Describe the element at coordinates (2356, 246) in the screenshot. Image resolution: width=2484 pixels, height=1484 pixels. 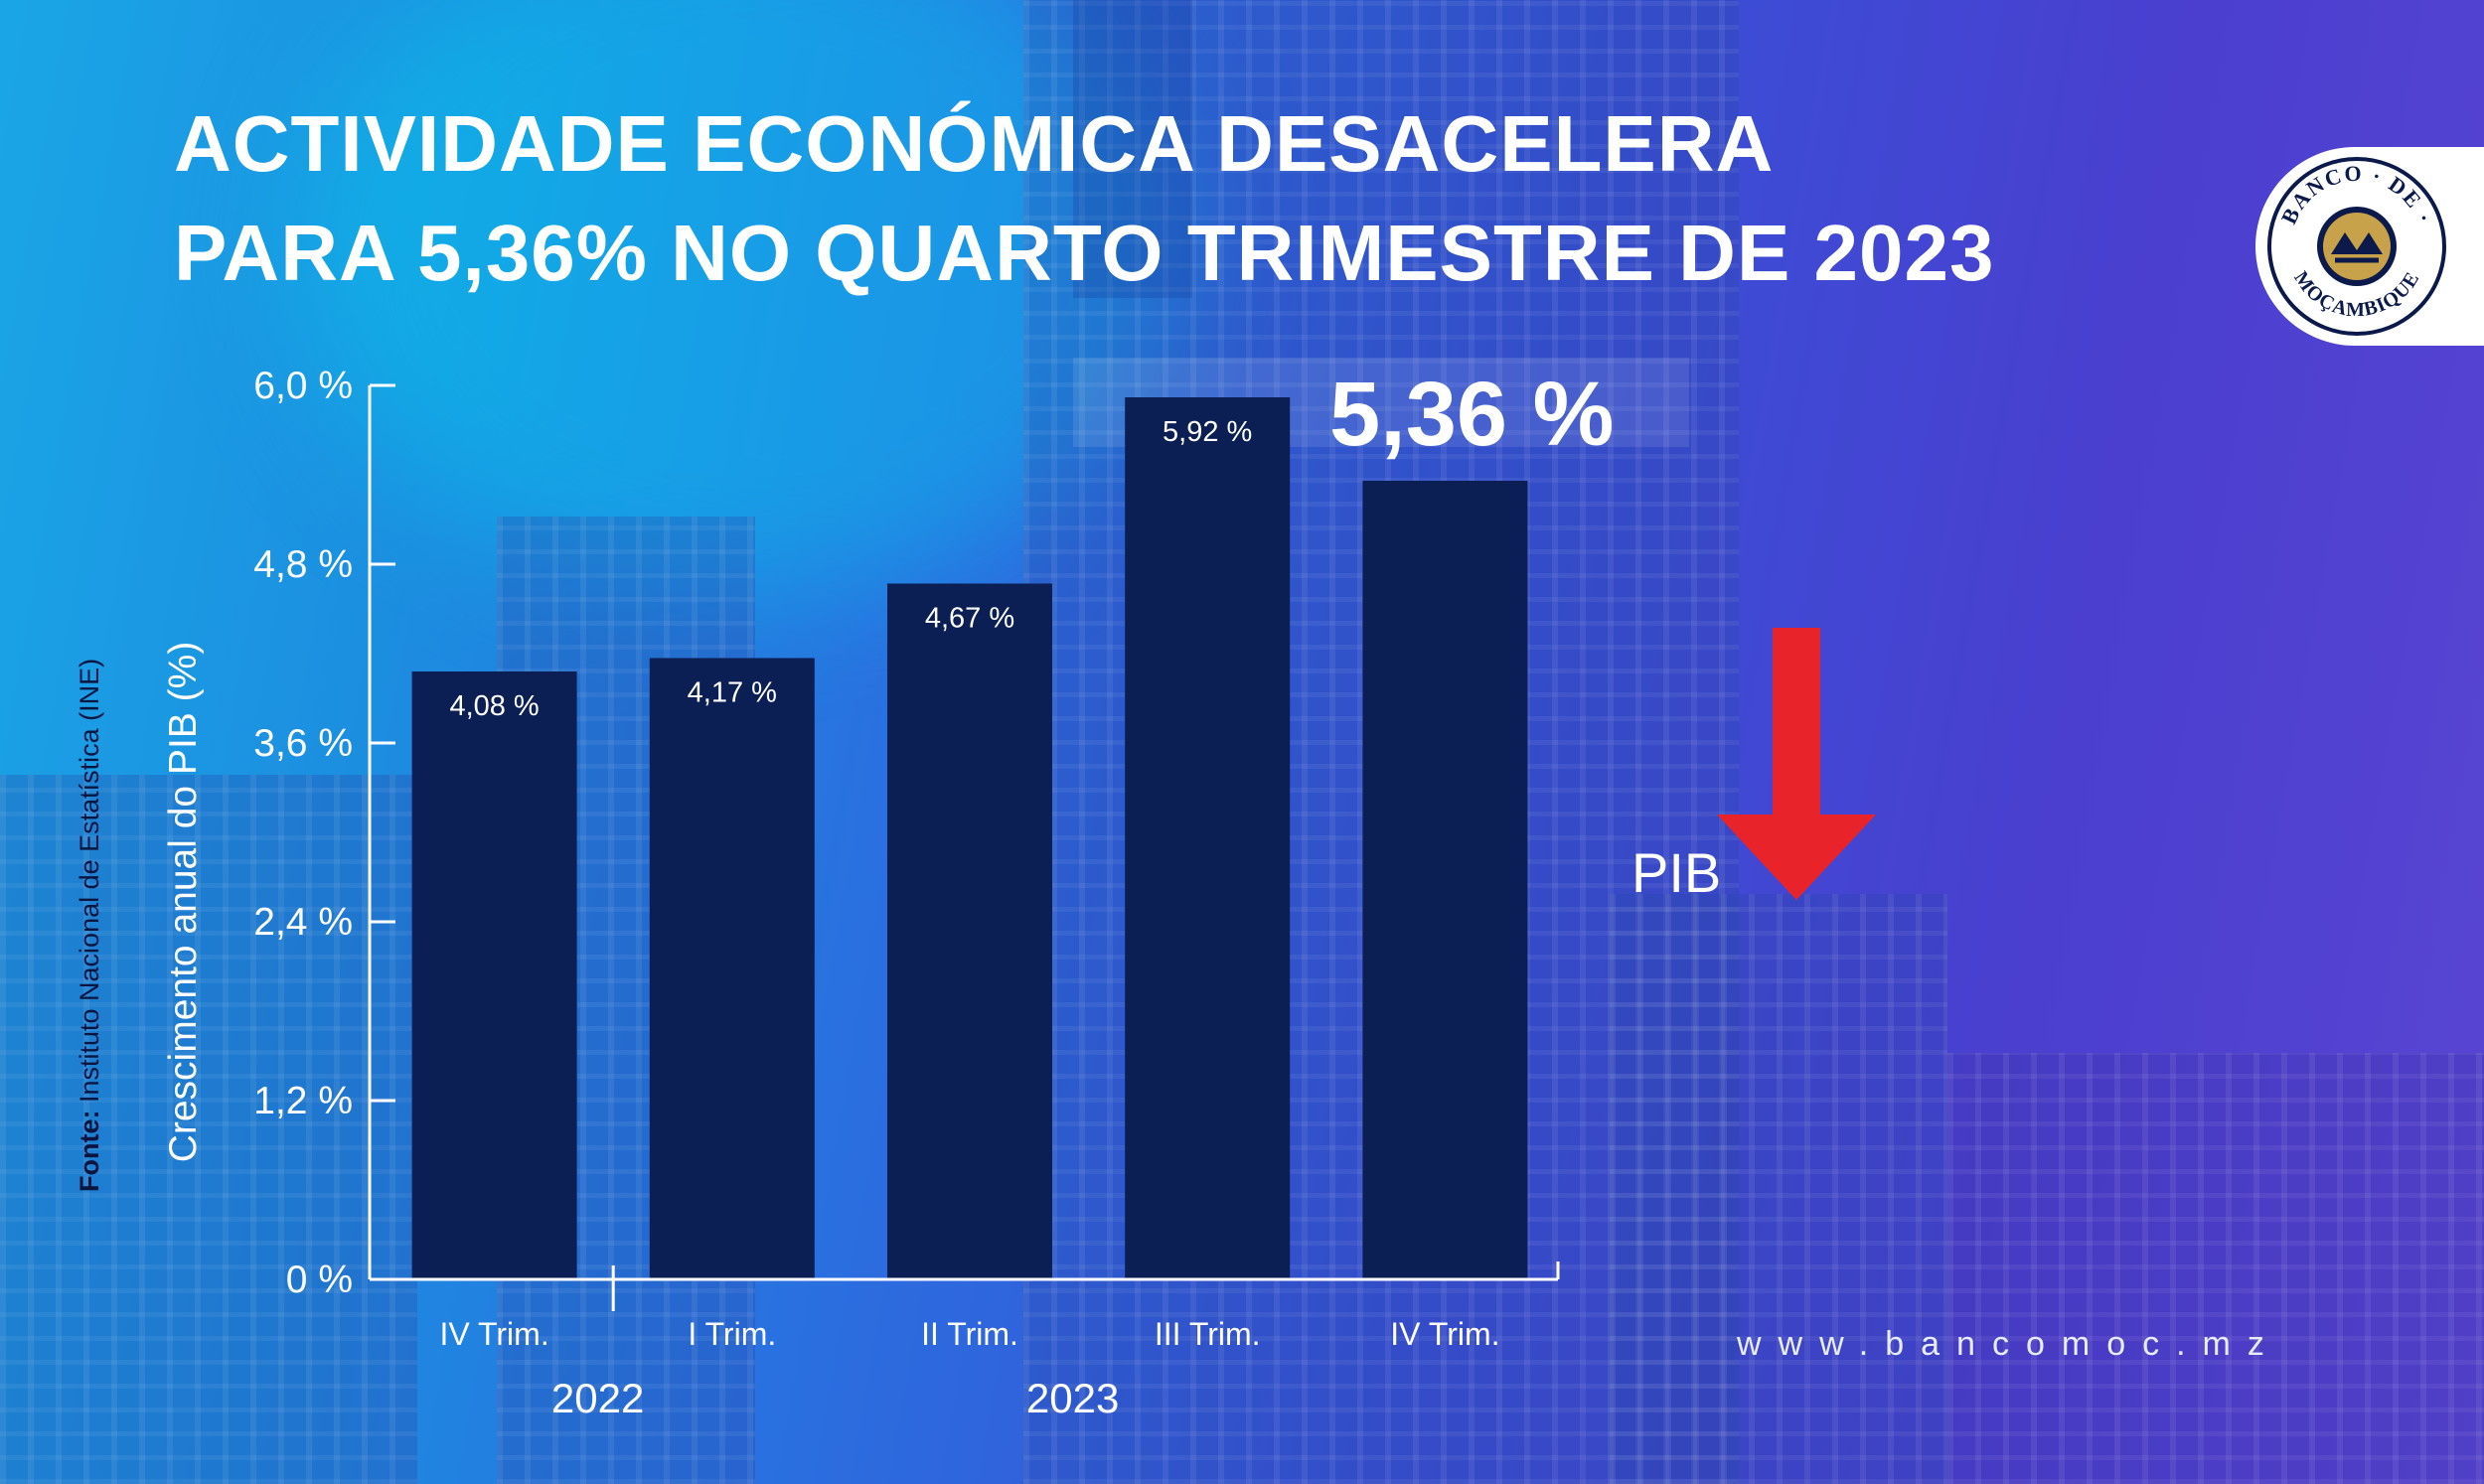
I see `bank-seal-icon: BANCO · DE · MOÇAMBIQUE` at that location.